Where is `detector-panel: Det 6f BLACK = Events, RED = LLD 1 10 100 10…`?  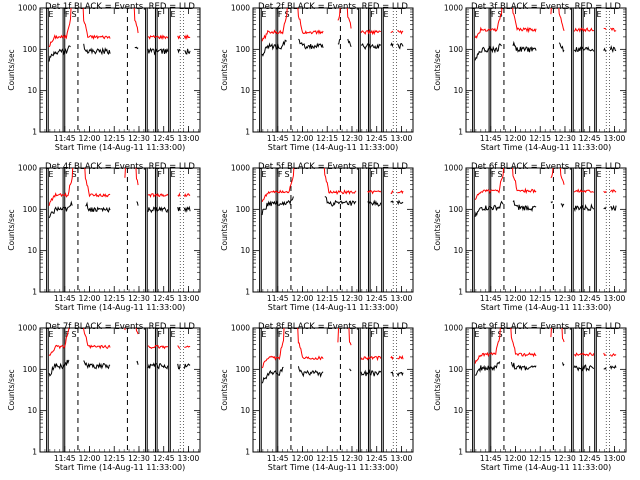 detector-panel: Det 6f BLACK = Events, RED = LLD 1 10 100 10… is located at coordinates (530, 237).